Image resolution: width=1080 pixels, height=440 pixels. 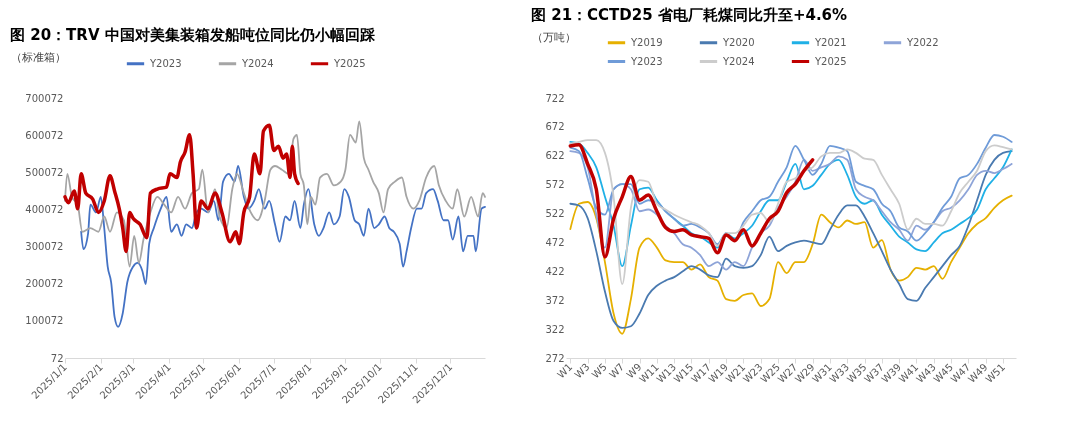 I want to click on y-tick-label: 472, so click(x=555, y=242).